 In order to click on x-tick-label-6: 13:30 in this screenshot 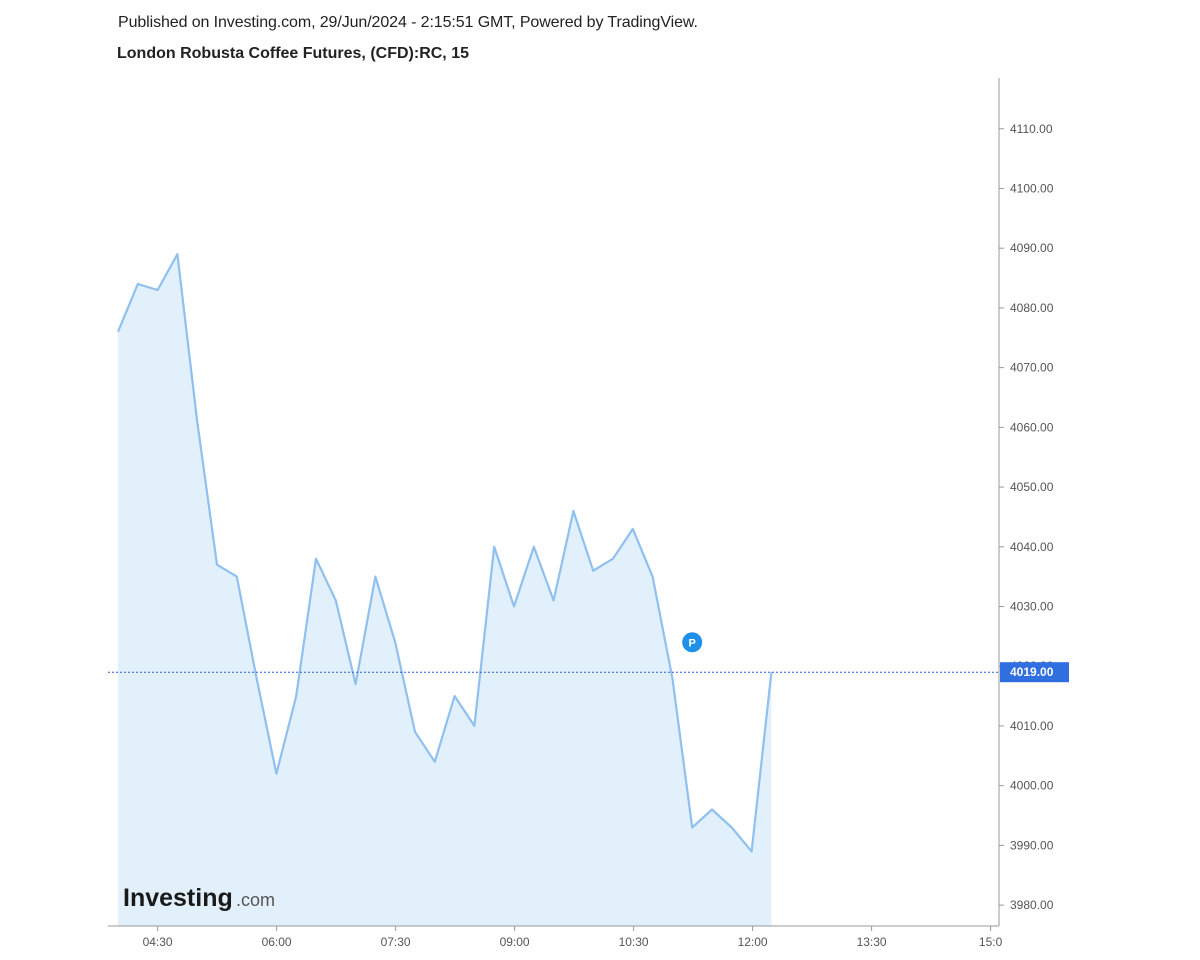, I will do `click(872, 942)`.